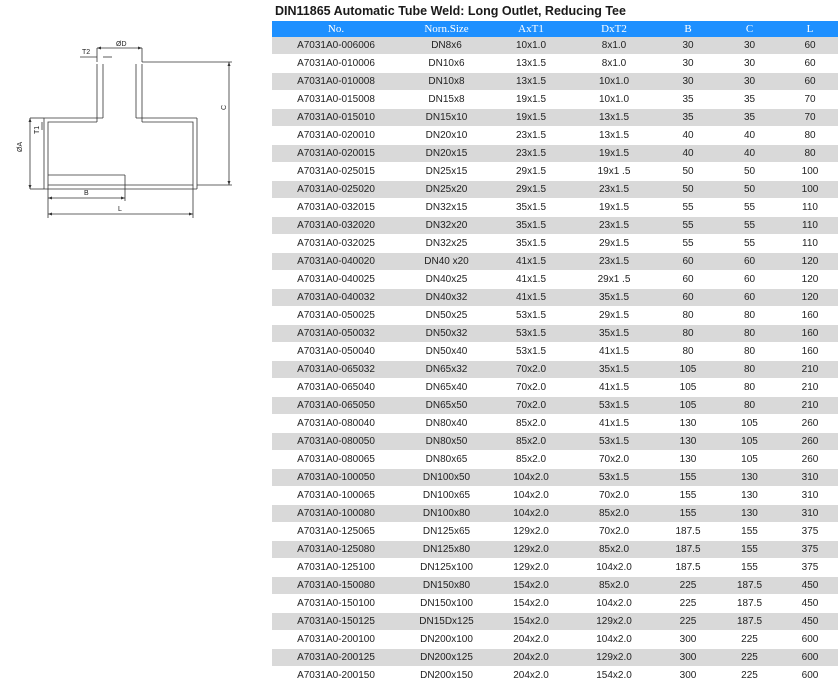  I want to click on cell-axt1: 204x2.0, so click(531, 639).